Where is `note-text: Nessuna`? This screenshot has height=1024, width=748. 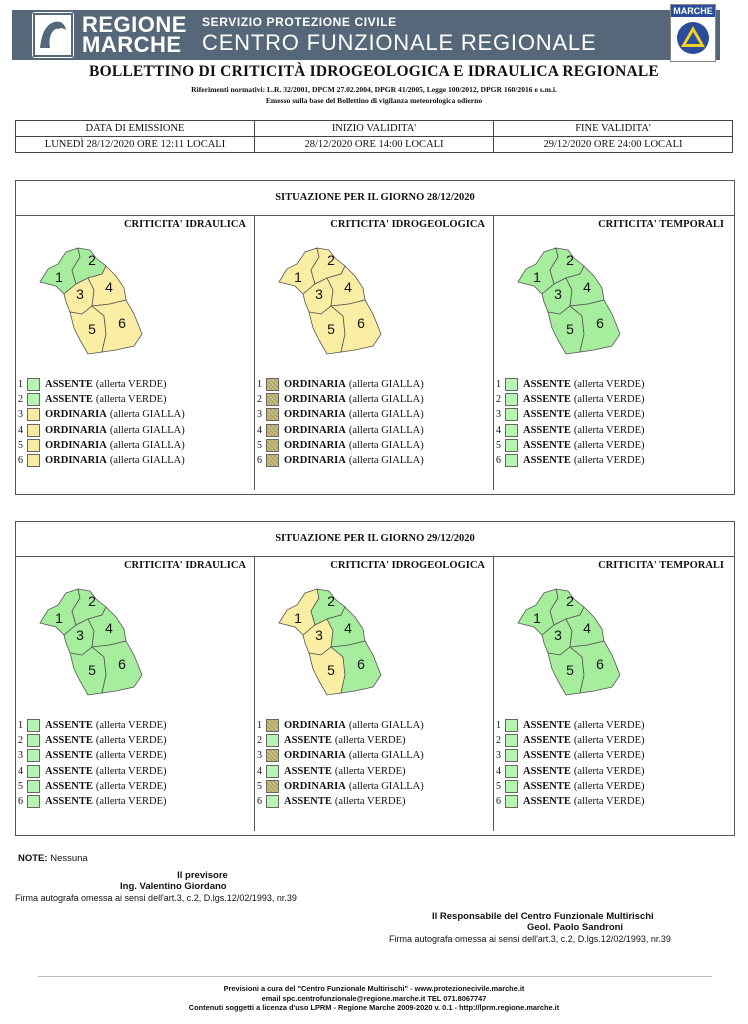
note-text: Nessuna is located at coordinates (69, 858).